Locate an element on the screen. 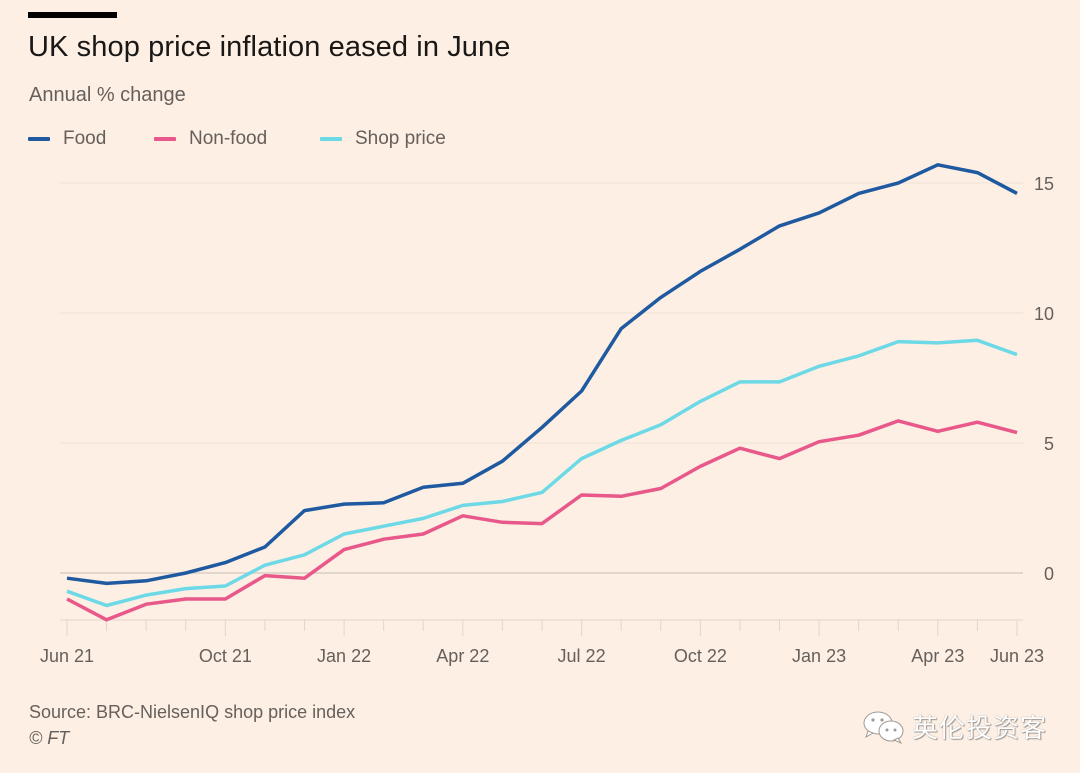 The width and height of the screenshot is (1080, 773). legend-item-food: Food is located at coordinates (67, 139).